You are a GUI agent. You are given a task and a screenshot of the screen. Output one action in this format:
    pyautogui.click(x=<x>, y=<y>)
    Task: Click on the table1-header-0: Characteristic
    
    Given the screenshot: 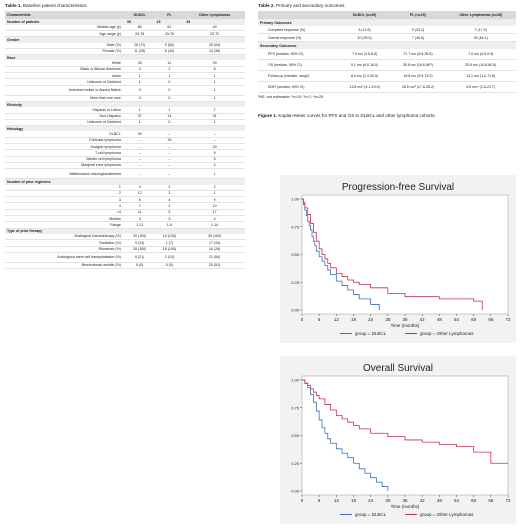 What is the action you would take?
    pyautogui.click(x=65, y=15)
    